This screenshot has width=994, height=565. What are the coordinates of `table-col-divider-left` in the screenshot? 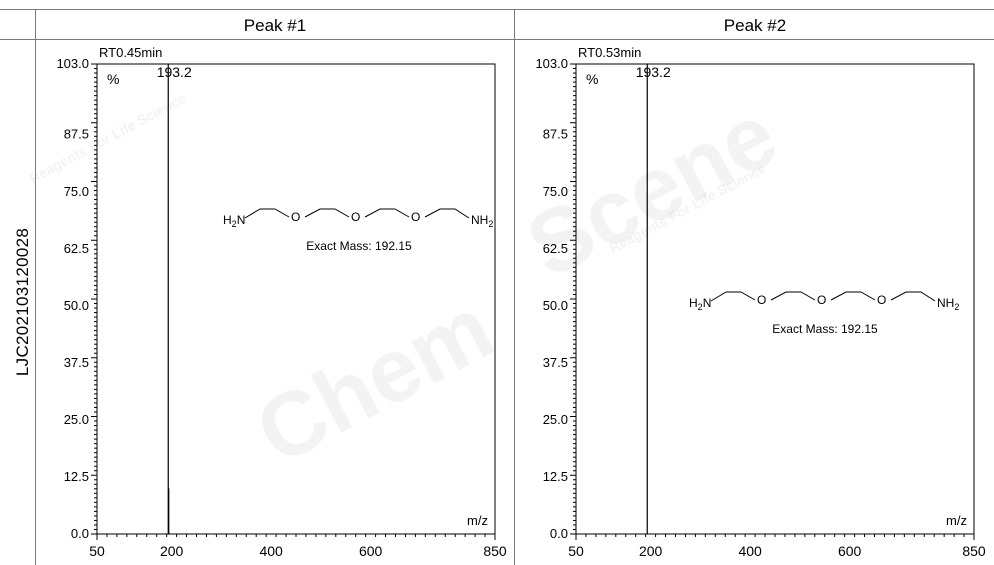 It's located at (35, 287).